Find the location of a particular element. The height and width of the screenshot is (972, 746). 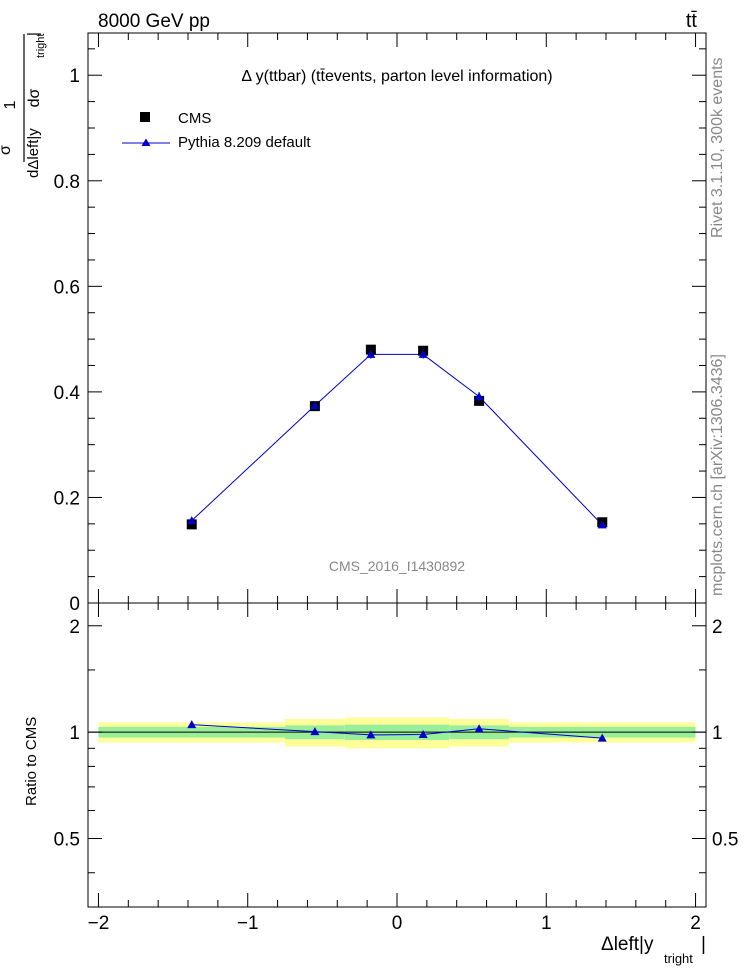

ratio-ylabel: Ratio to CMS is located at coordinates (31, 761).